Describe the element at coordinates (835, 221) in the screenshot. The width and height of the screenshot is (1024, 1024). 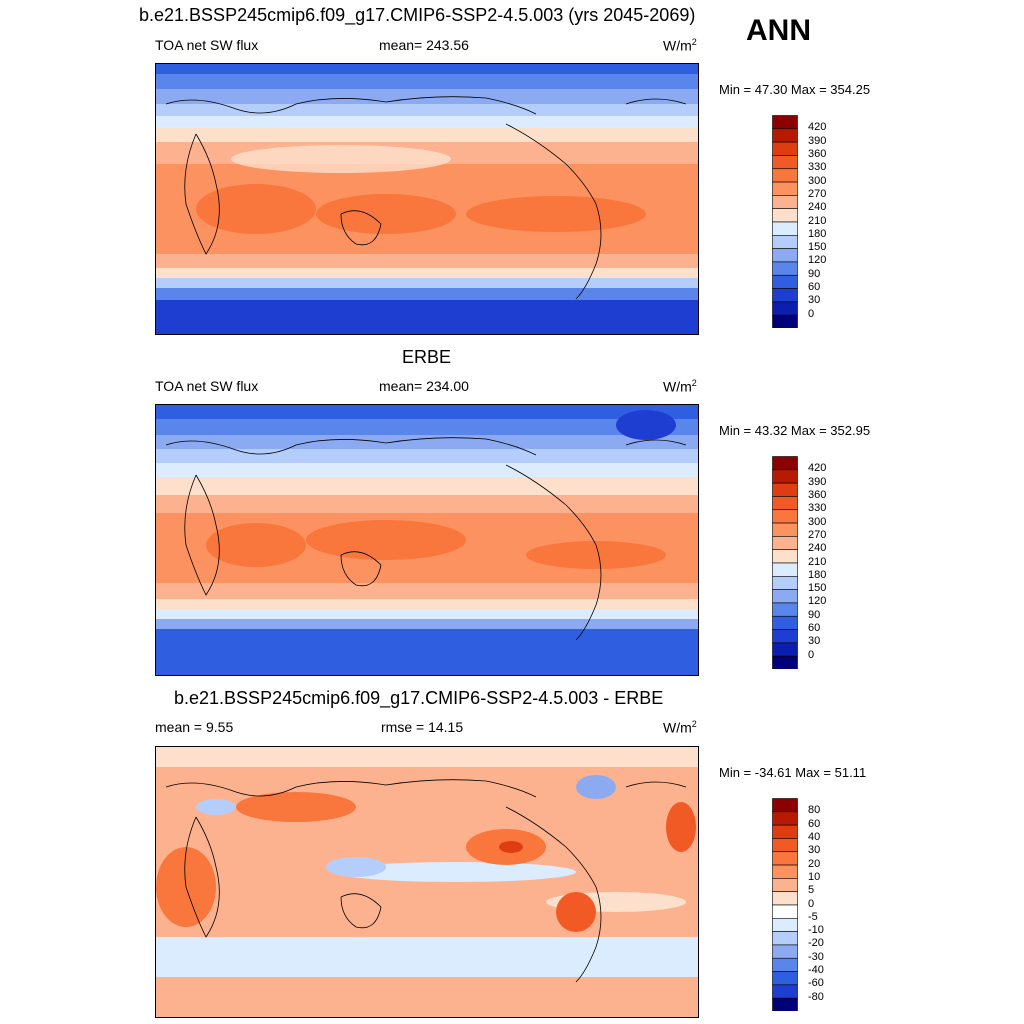
I see `panel1-colorbar-labels: 420 390 360 330 300 270 240 210 180 150 120 90 60 30 0` at that location.